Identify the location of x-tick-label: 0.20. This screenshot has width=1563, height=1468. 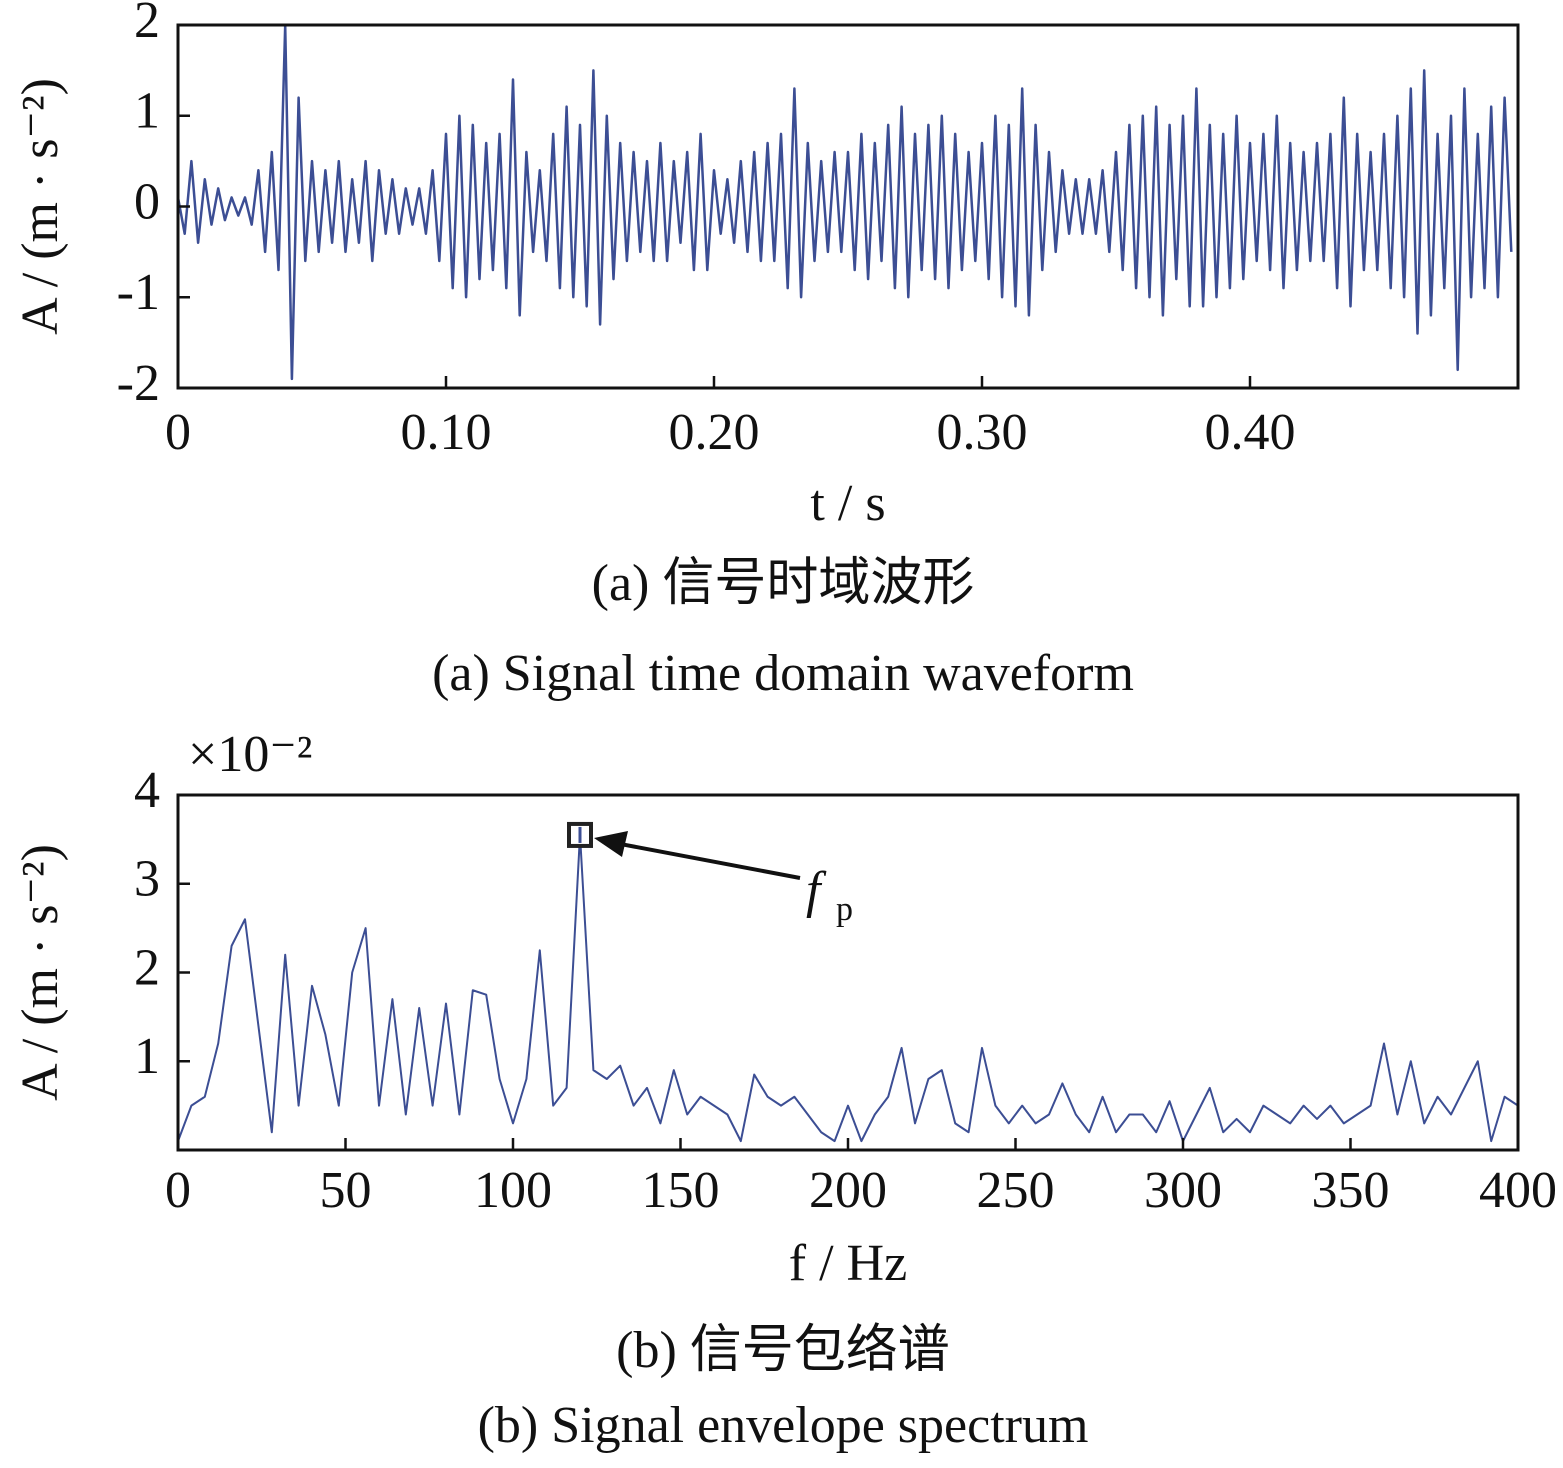
(714, 432).